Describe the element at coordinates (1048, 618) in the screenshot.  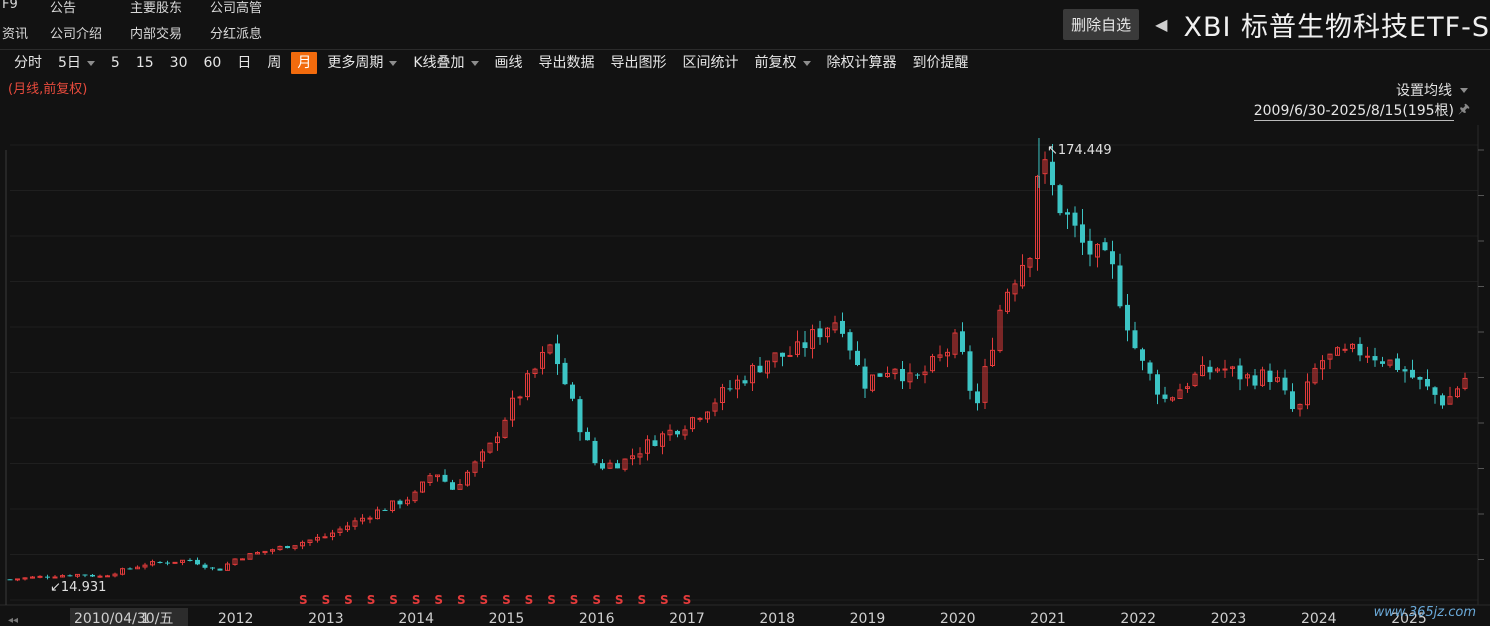
I see `x-tick-label: 2021` at that location.